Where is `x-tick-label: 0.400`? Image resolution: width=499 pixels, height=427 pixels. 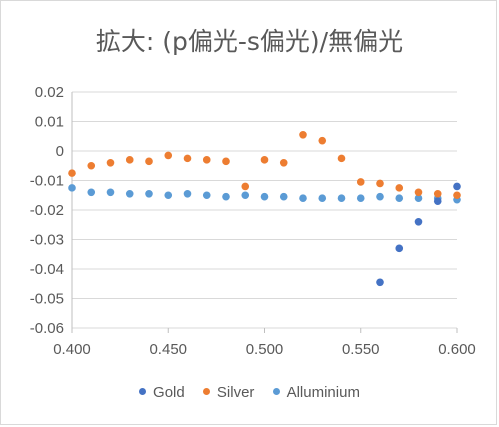
x-tick-label: 0.400 is located at coordinates (72, 349).